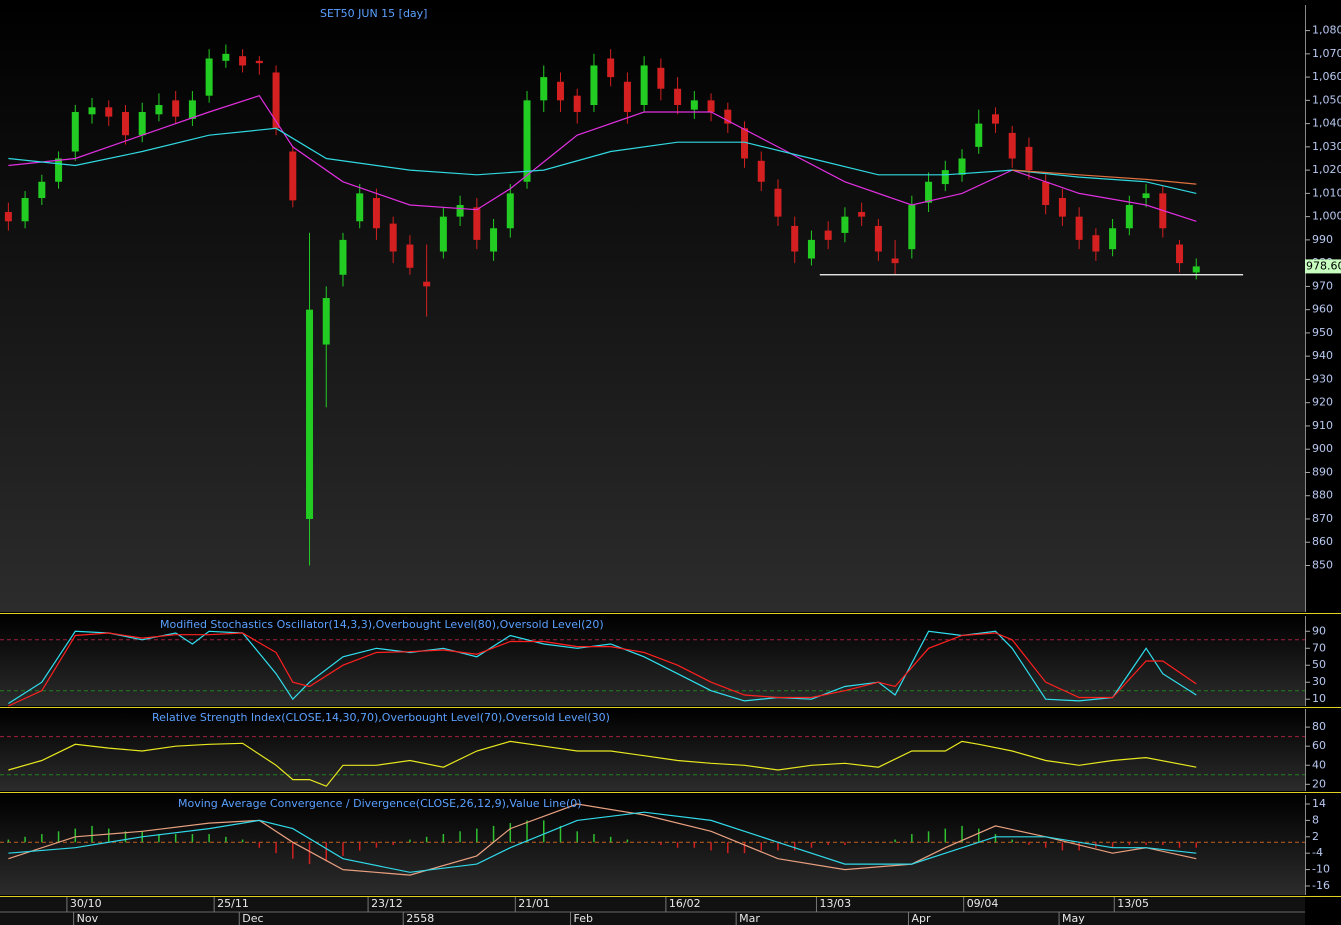 The height and width of the screenshot is (925, 1341). Describe the element at coordinates (921, 918) in the screenshot. I see `month-label: Apr` at that location.